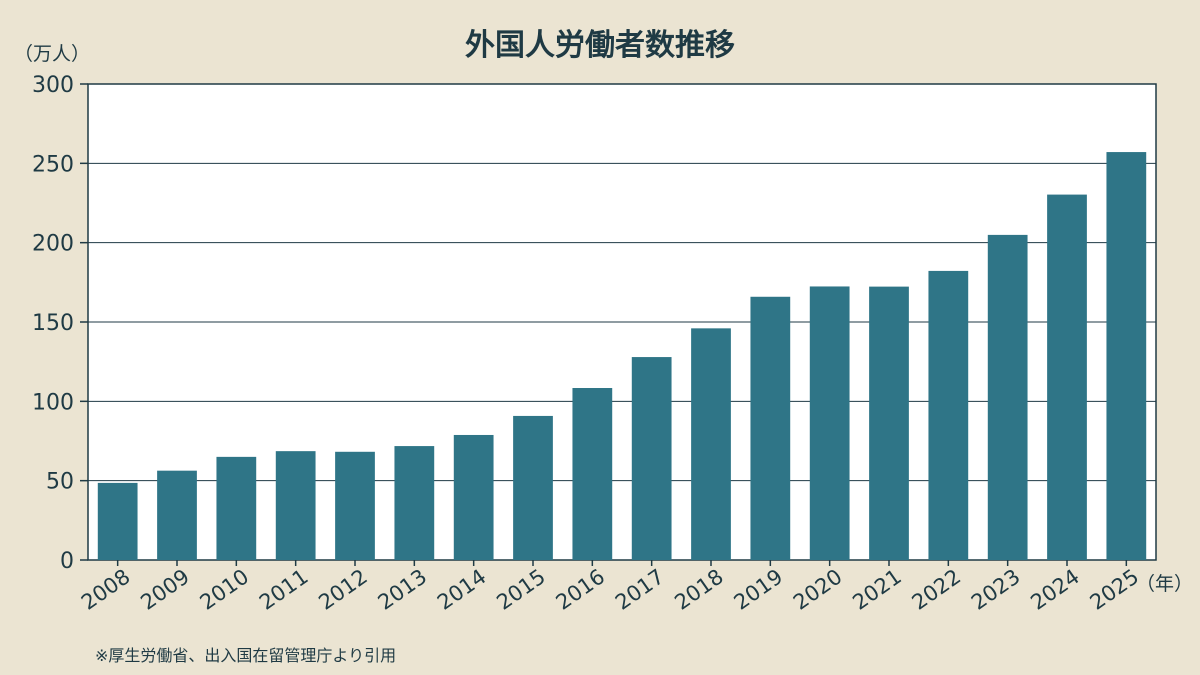  Describe the element at coordinates (295, 505) in the screenshot. I see `bar-2011` at that location.